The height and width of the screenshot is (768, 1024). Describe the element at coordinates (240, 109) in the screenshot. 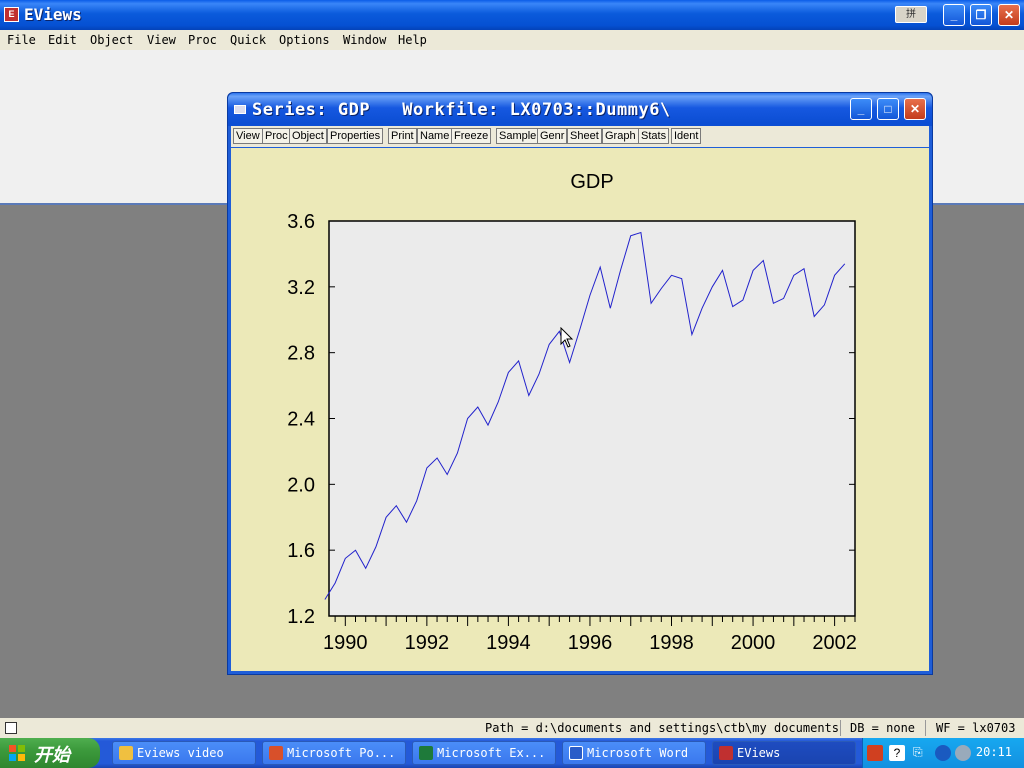

I see `window-icon` at that location.